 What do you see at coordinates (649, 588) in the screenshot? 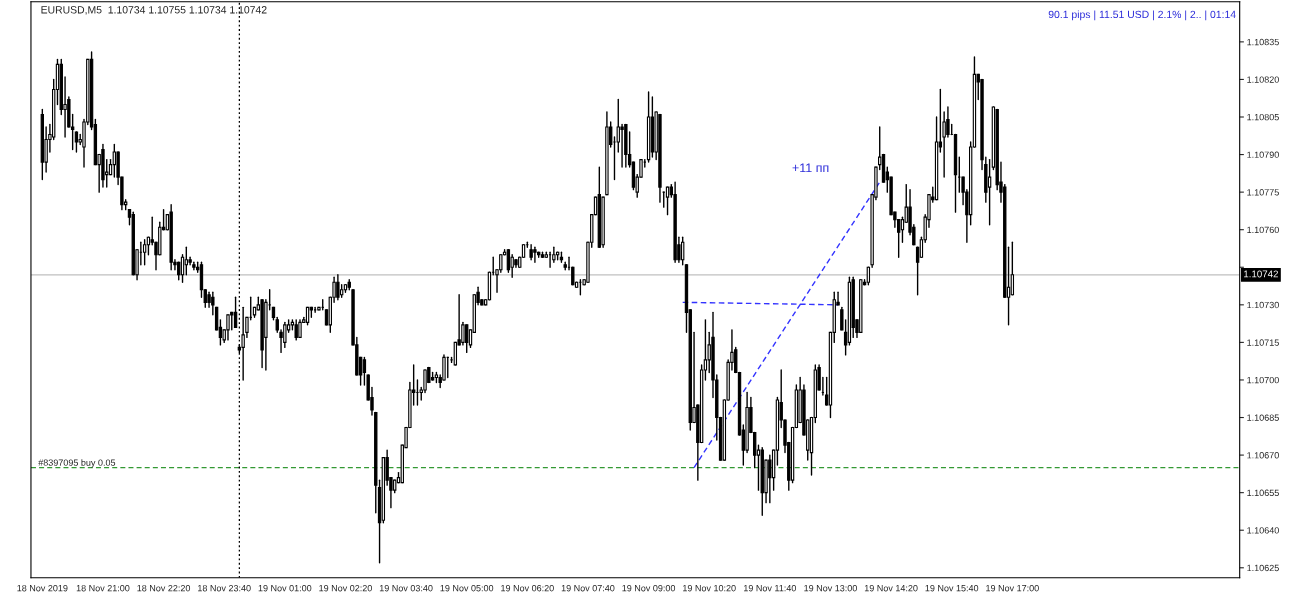
I see `x-tick-label: 19 Nov 09:00` at bounding box center [649, 588].